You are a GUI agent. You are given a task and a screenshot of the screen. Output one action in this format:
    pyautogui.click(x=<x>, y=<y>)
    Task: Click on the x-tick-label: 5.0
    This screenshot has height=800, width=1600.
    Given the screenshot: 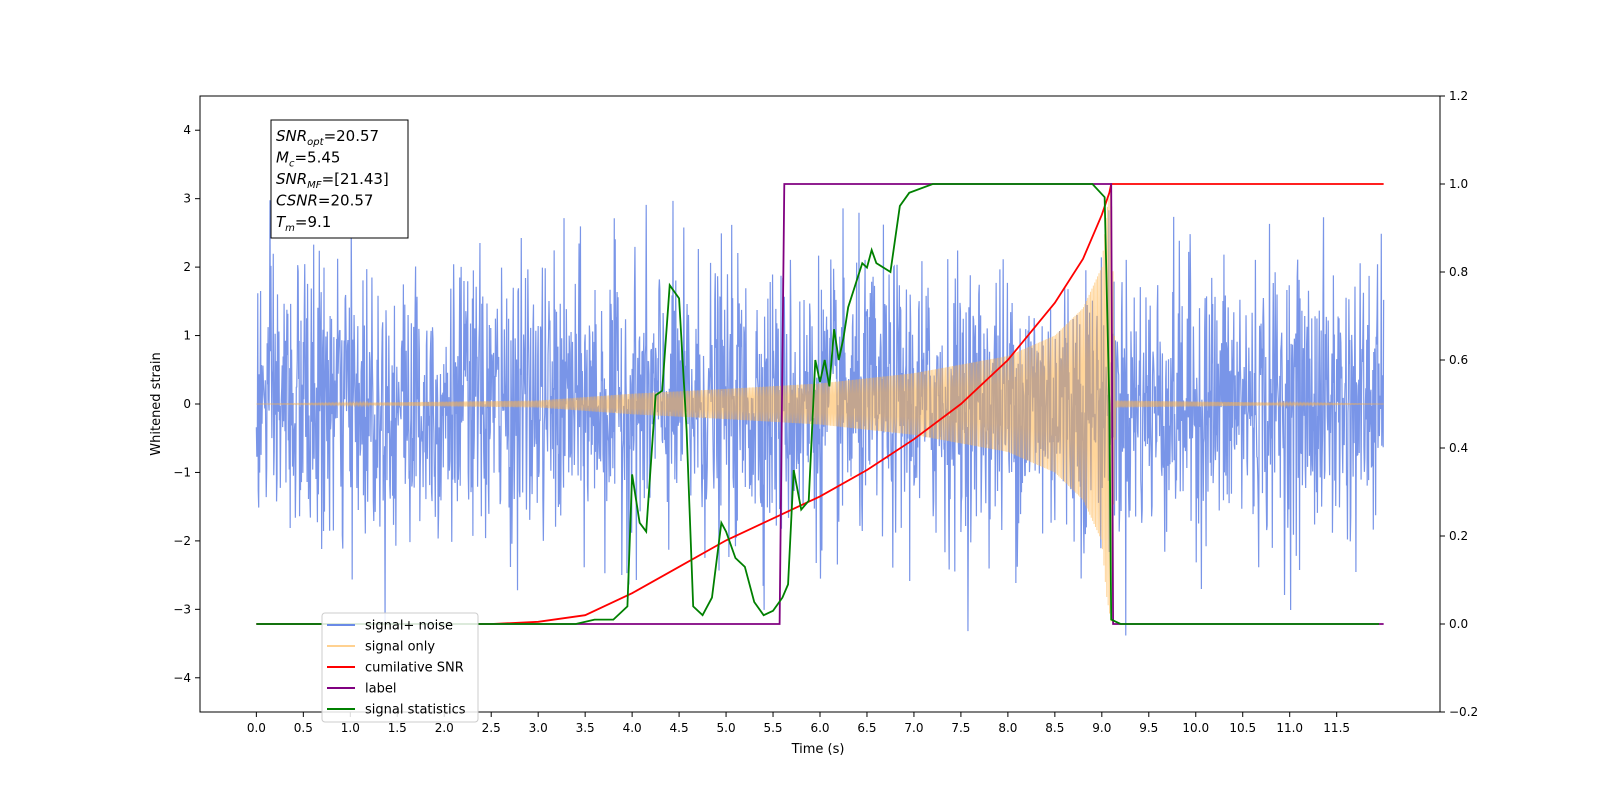 What is the action you would take?
    pyautogui.click(x=726, y=728)
    